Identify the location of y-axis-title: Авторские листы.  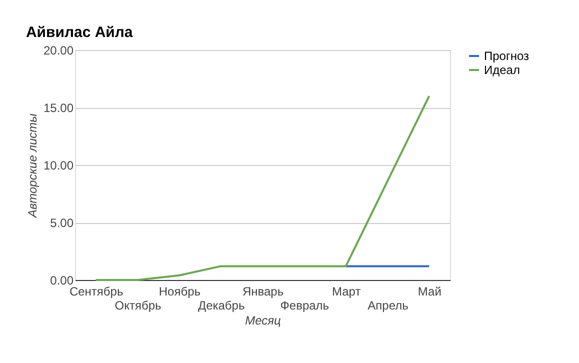
(32, 165).